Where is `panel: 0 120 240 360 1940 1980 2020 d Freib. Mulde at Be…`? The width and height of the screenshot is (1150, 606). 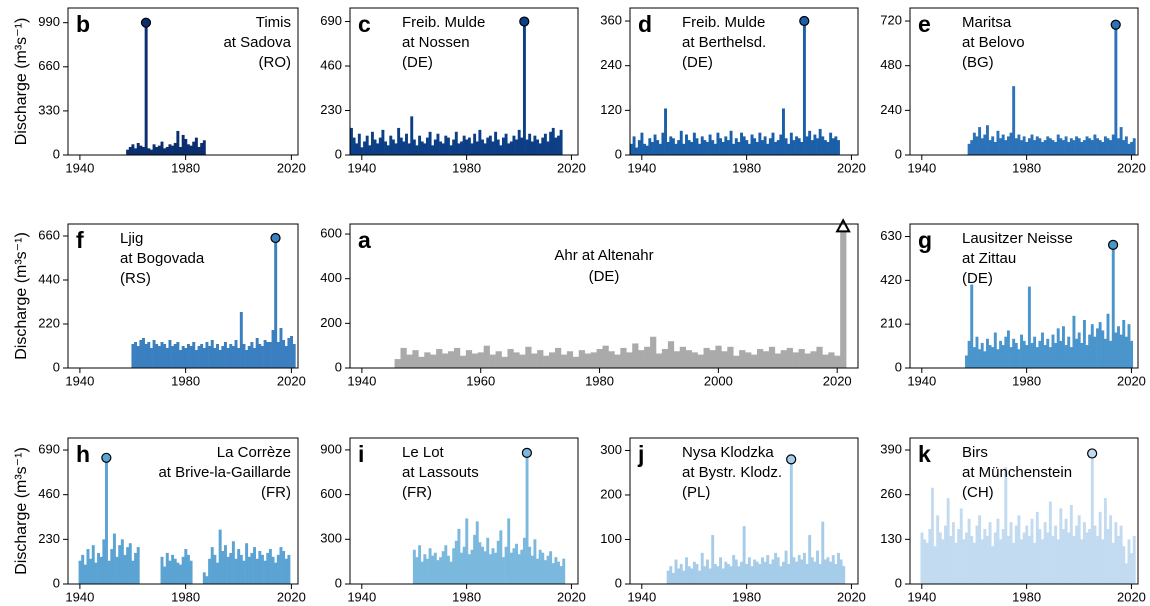 panel: 0 120 240 360 1940 1980 2020 d Freib. Mulde at Be… is located at coordinates (733, 91).